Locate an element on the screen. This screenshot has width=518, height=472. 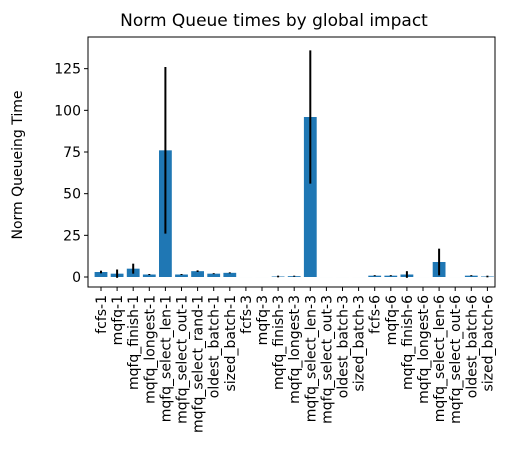
x-tick-label: fcfs-1 is located at coordinates (102, 314).